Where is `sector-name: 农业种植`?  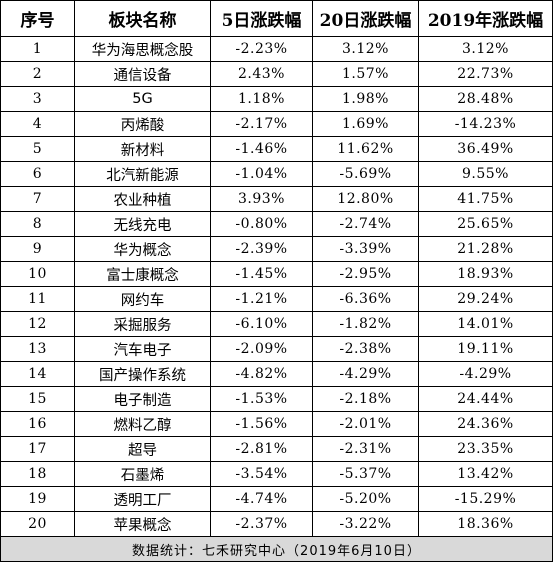 sector-name: 农业种植 is located at coordinates (142, 199).